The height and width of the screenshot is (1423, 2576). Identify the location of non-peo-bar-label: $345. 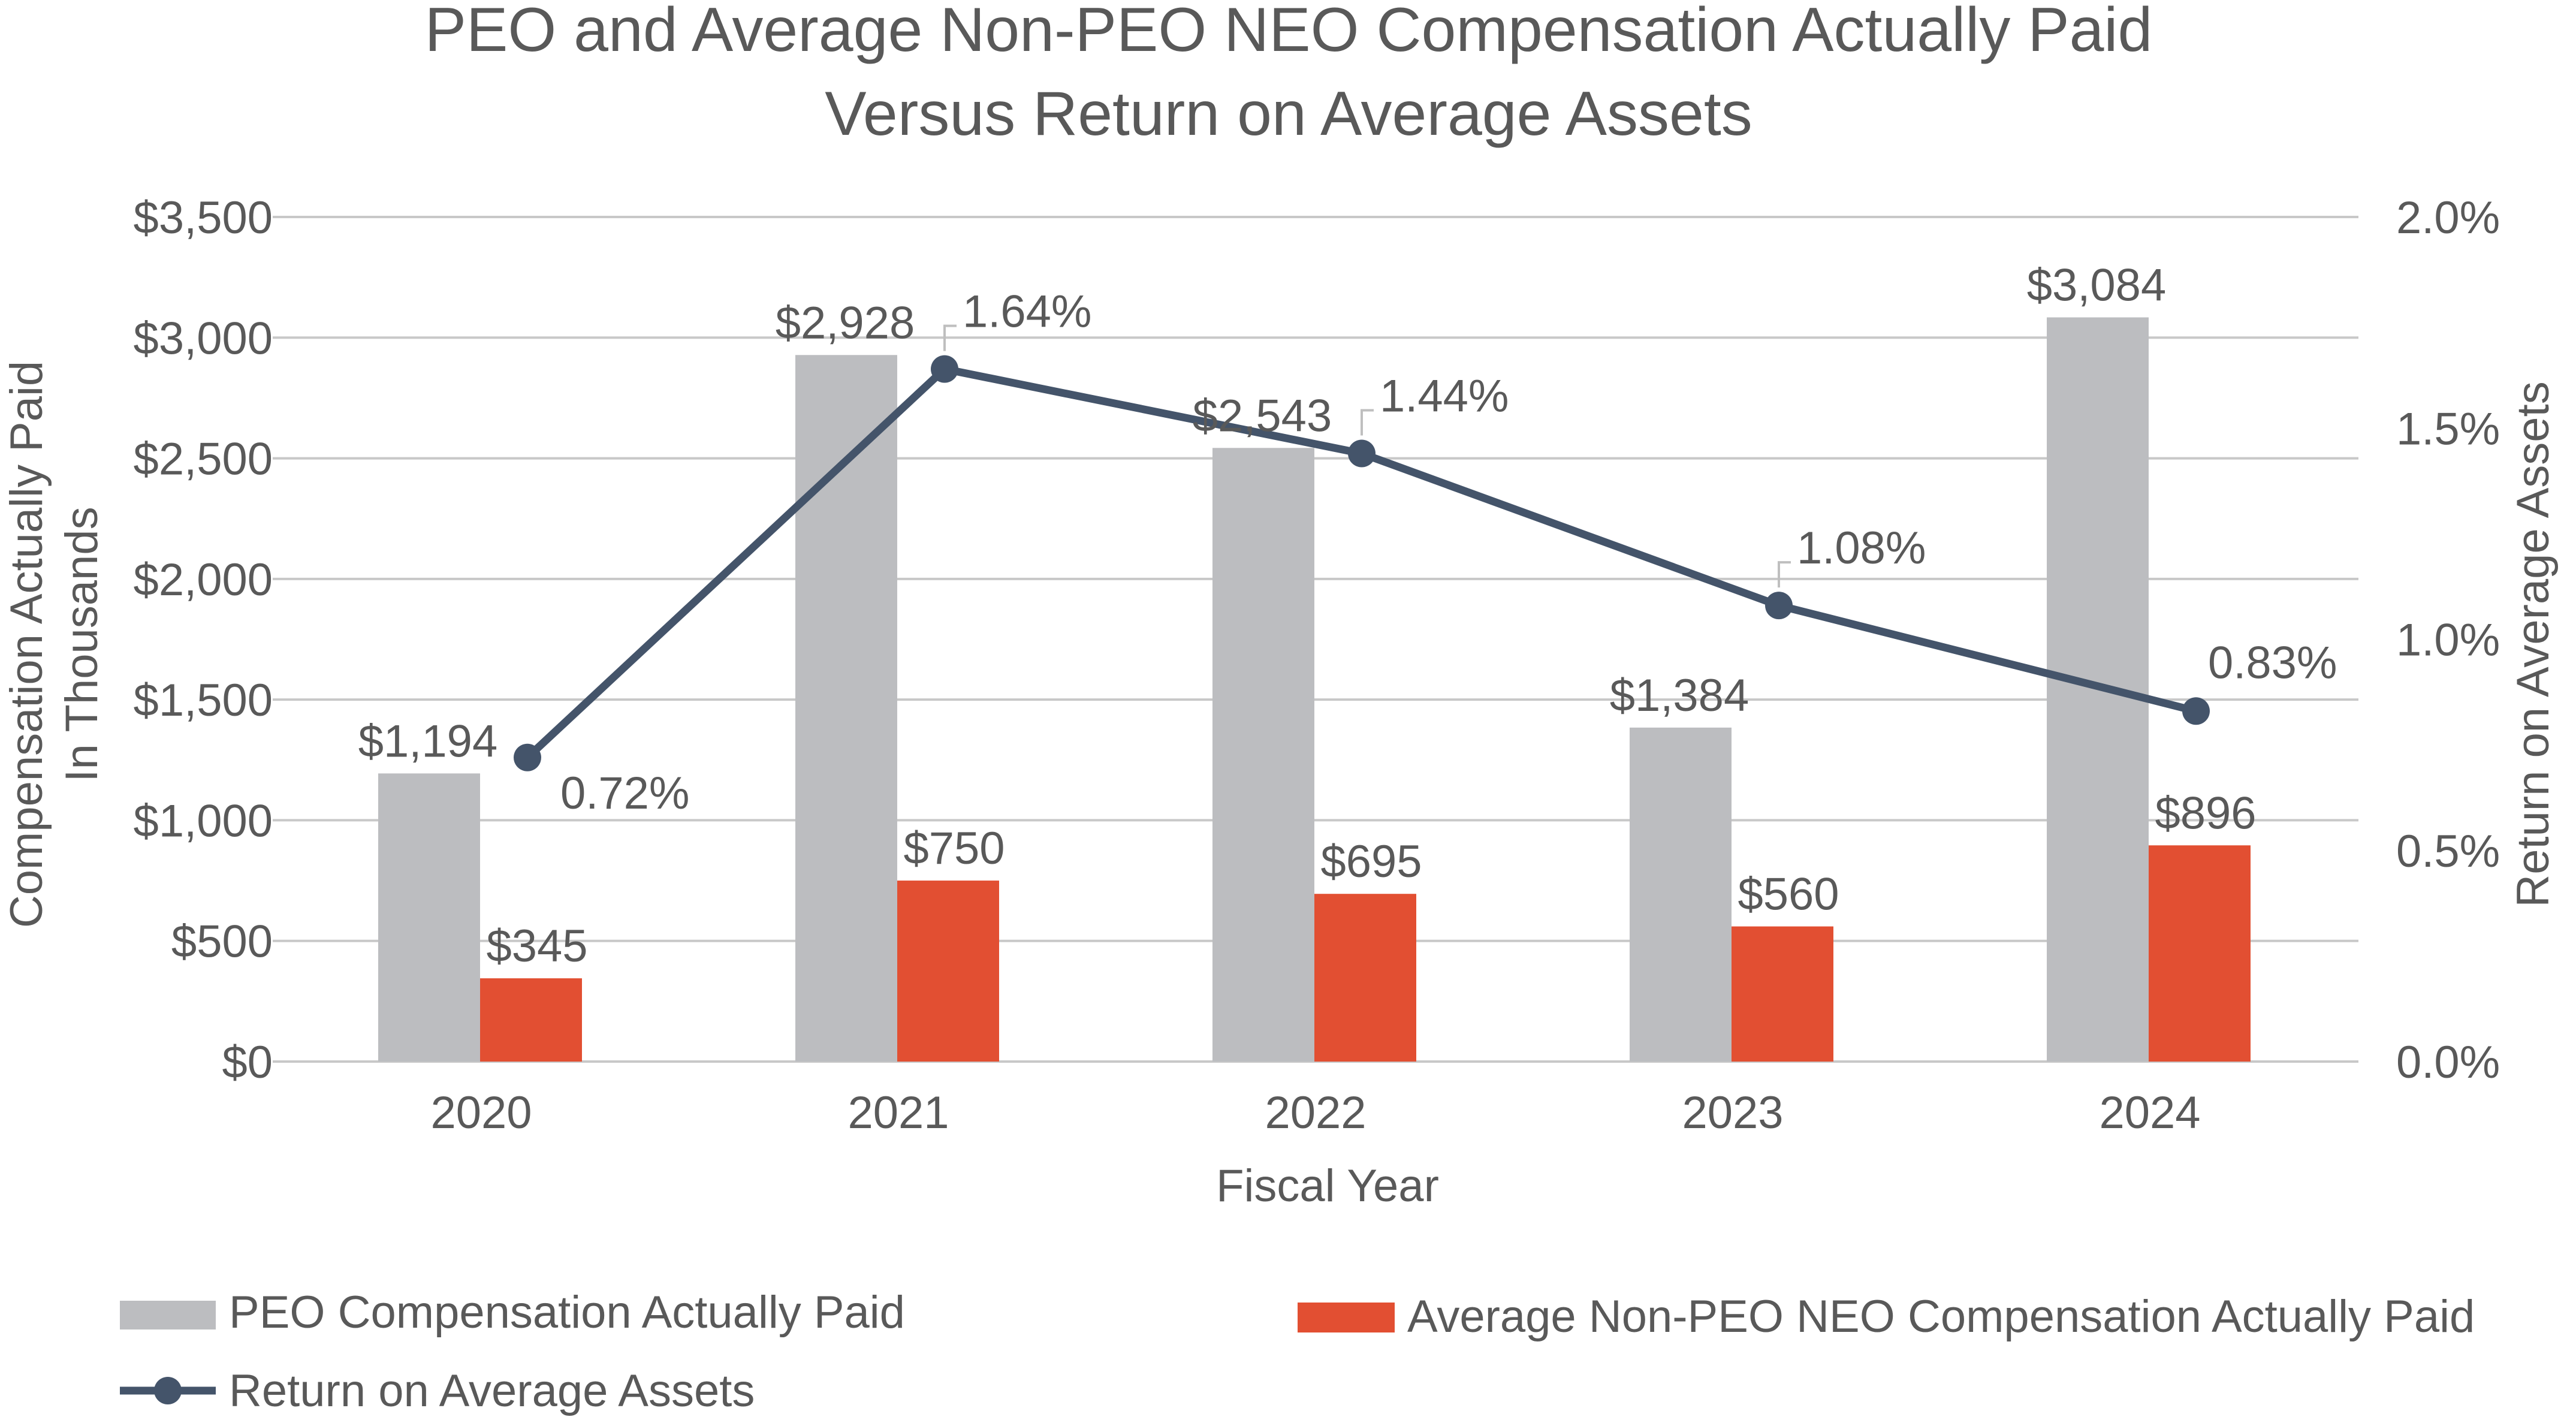
(536, 946).